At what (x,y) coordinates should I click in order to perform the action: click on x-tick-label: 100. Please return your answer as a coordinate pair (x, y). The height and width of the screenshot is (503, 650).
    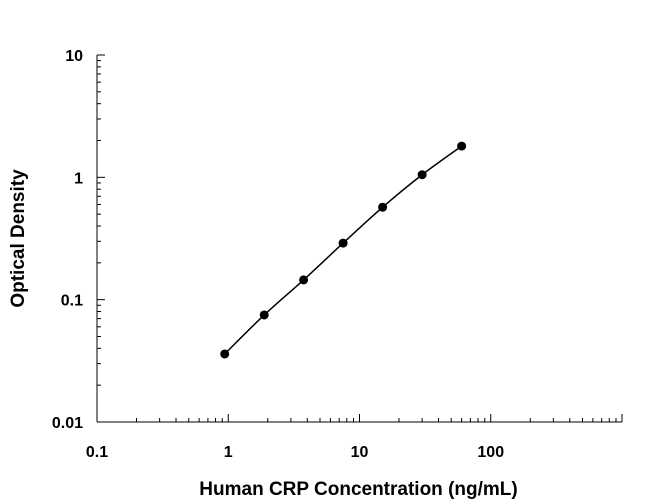
    Looking at the image, I should click on (490, 452).